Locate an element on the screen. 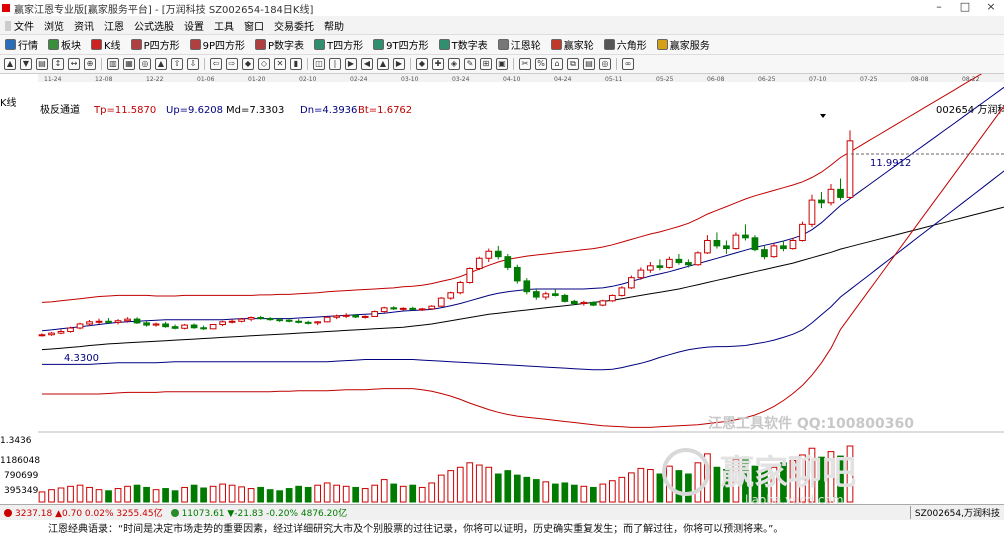 The height and width of the screenshot is (534, 1004). current-stock: SZ002654,万润科技 is located at coordinates (956, 512).